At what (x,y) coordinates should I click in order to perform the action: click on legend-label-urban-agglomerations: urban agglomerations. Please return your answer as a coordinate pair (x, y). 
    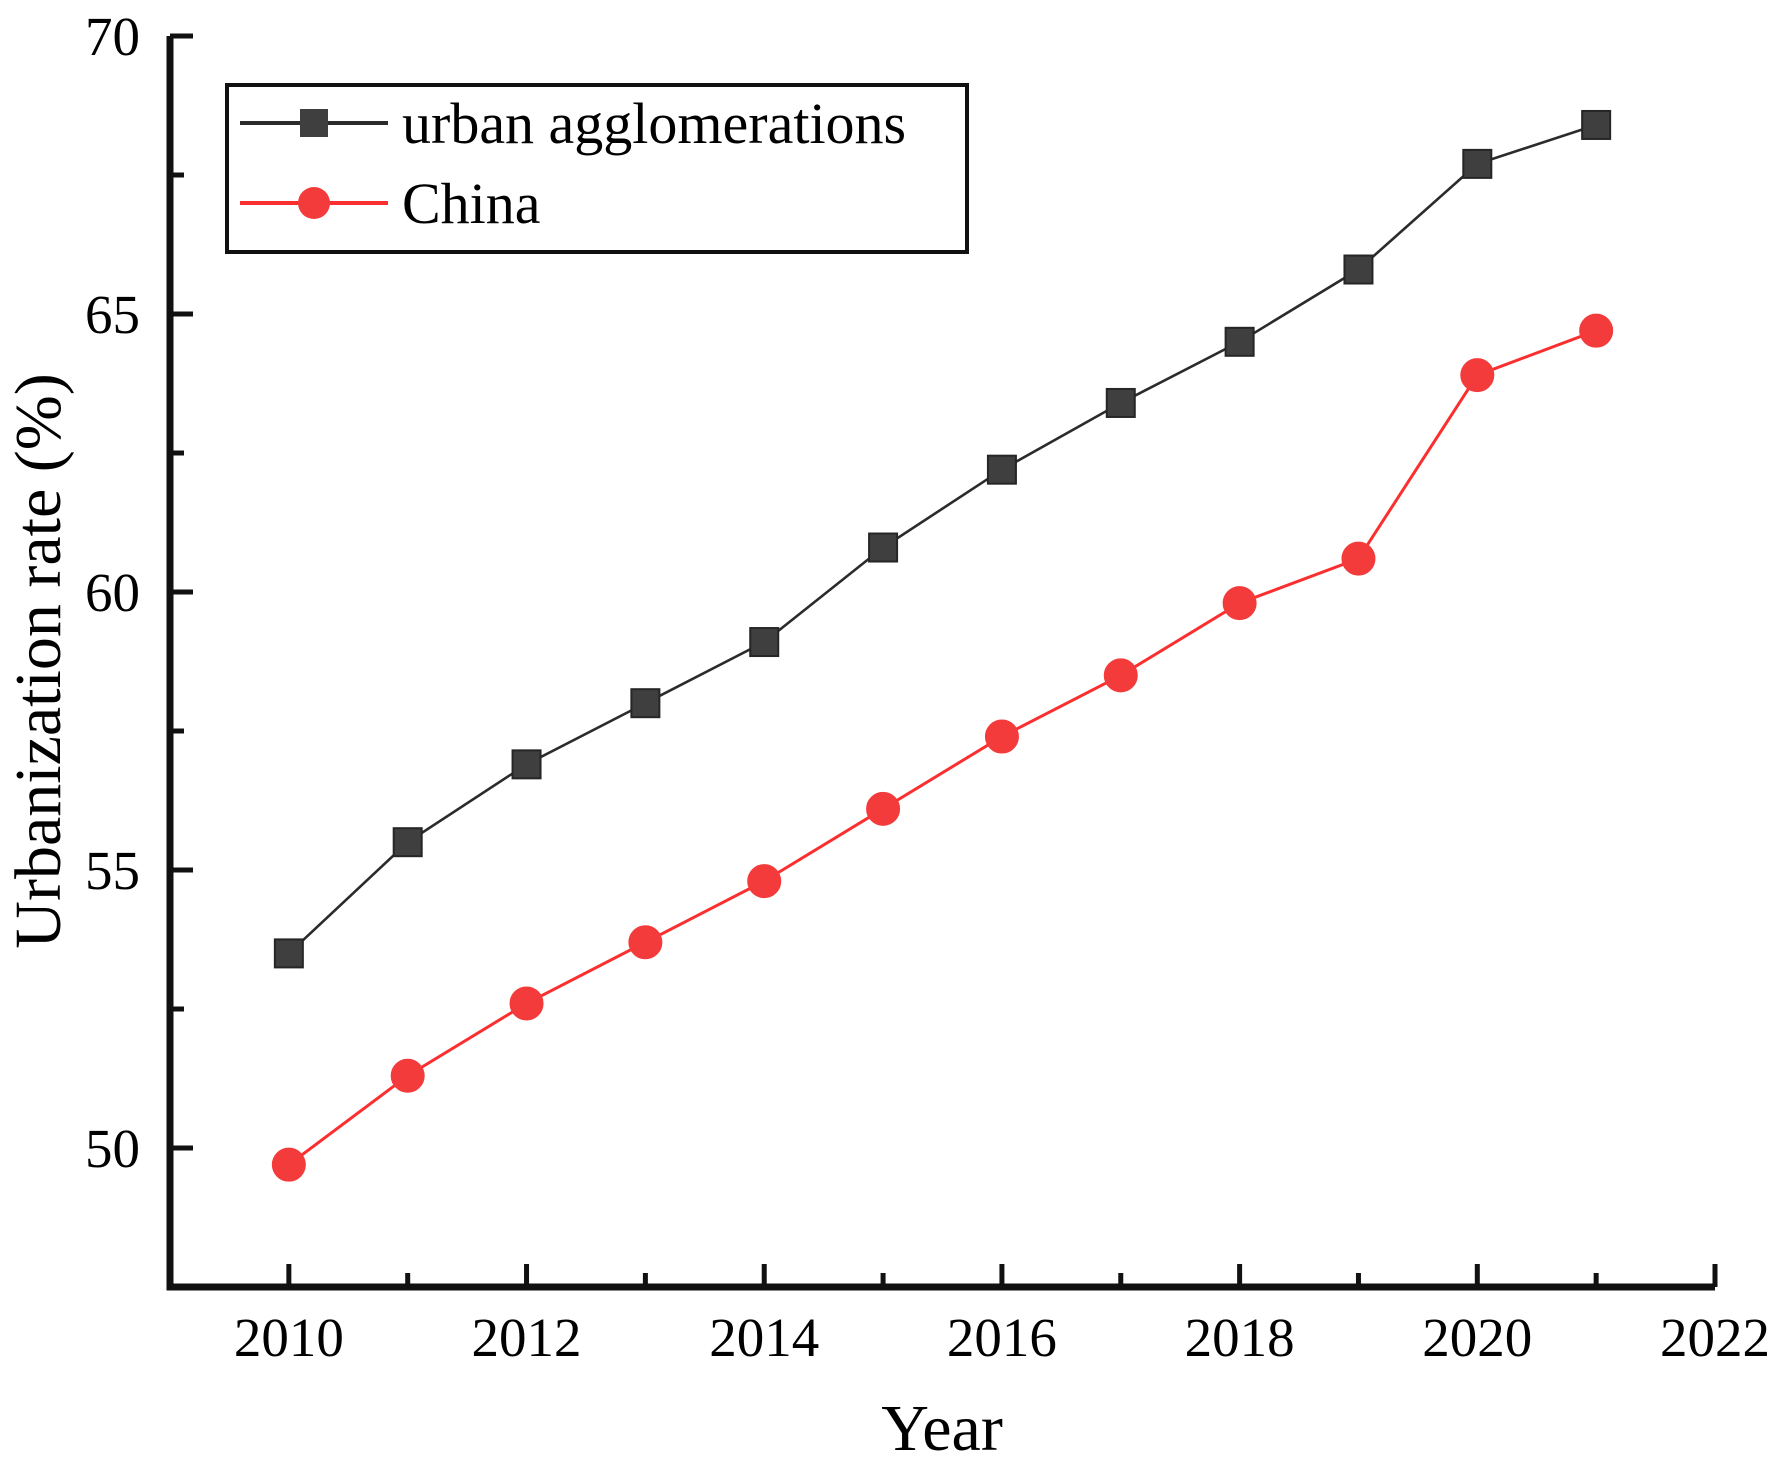
    Looking at the image, I should click on (654, 123).